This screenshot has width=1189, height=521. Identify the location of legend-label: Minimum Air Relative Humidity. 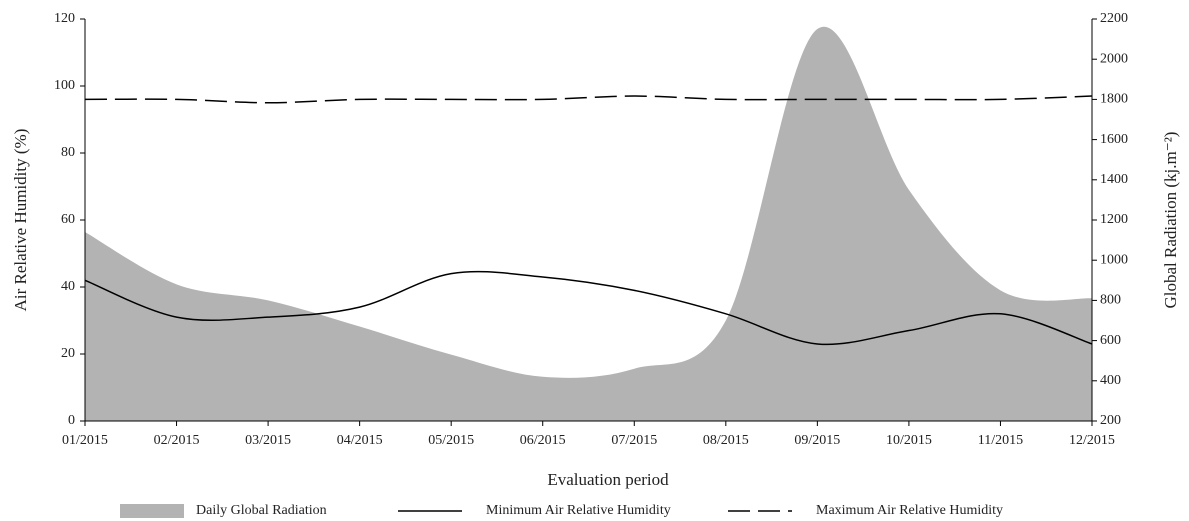
(578, 510).